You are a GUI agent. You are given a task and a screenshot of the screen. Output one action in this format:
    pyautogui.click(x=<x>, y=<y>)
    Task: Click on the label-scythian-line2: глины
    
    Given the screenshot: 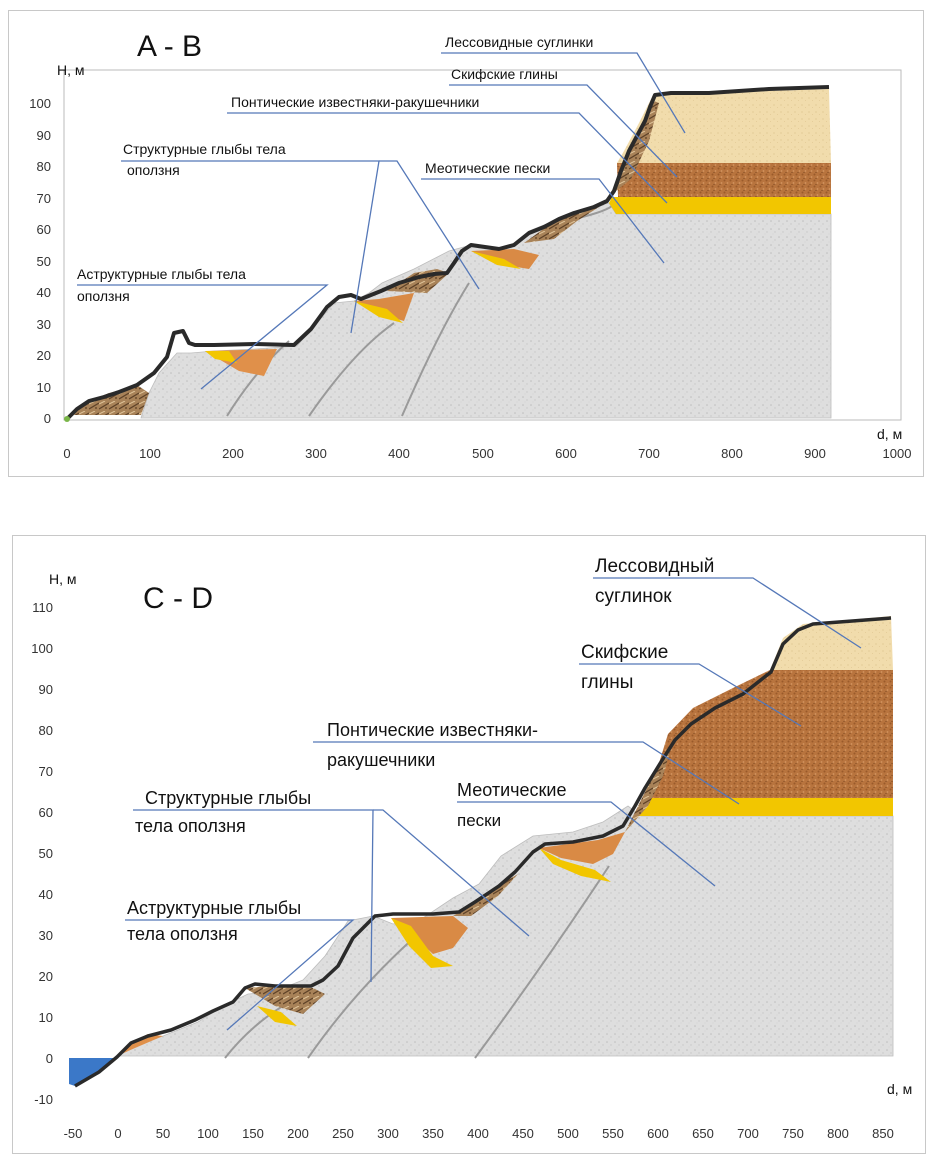 What is the action you would take?
    pyautogui.click(x=607, y=682)
    